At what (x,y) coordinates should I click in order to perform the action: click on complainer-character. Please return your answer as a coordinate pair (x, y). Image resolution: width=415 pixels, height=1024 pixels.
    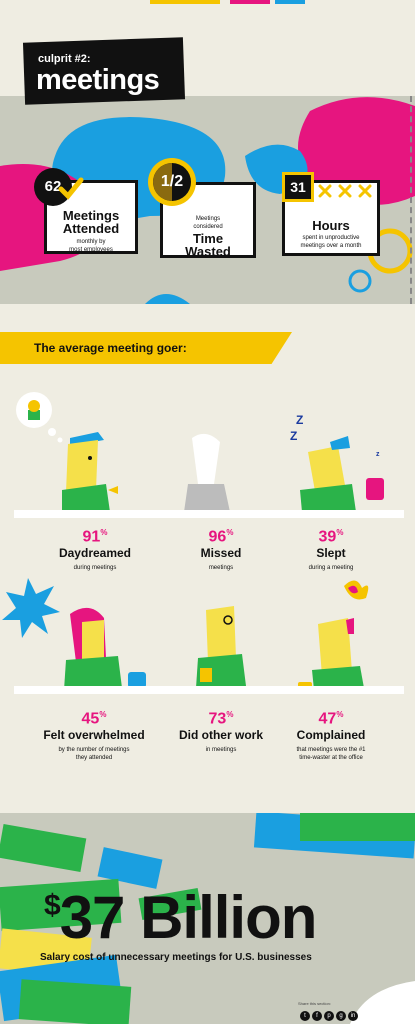
    Looking at the image, I should click on (333, 637).